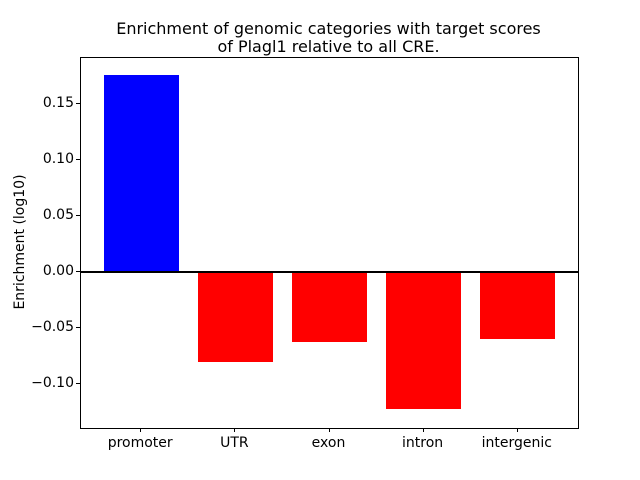  Describe the element at coordinates (328, 46) in the screenshot. I see `chart-title-line-2: of Plagl1 relative to all CRE.` at that location.